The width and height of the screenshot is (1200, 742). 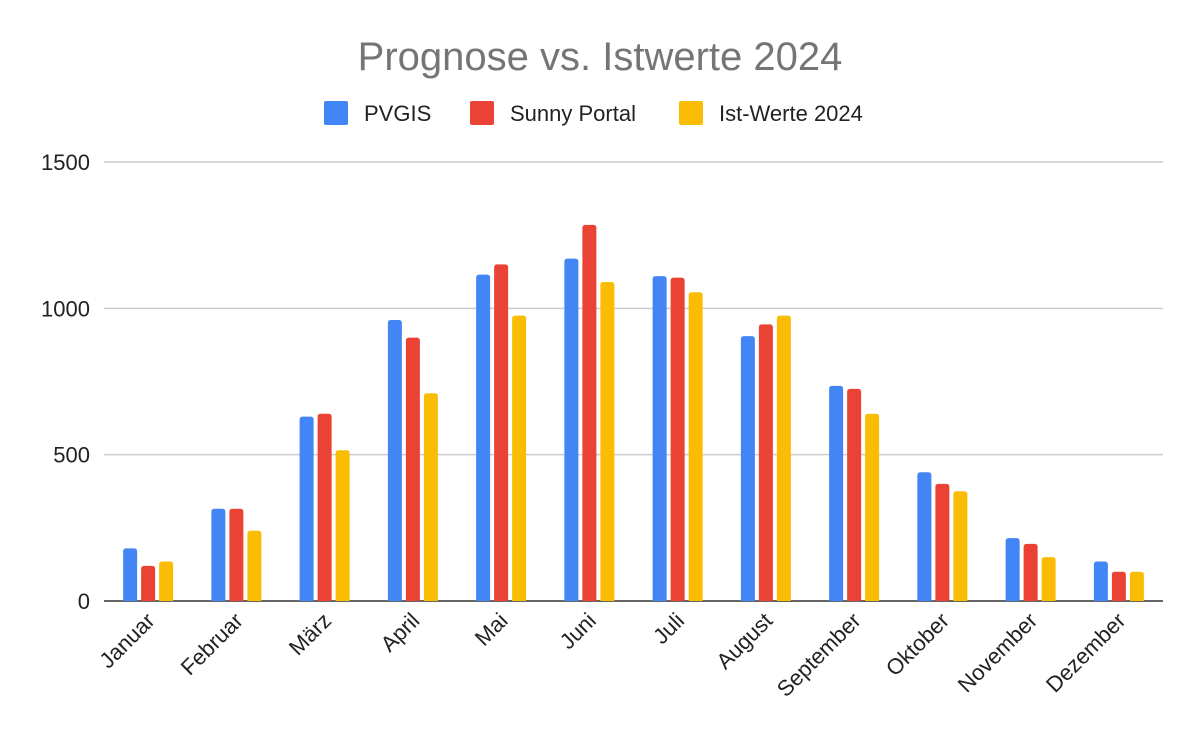 I want to click on x-tick-label: Juni, so click(x=578, y=631).